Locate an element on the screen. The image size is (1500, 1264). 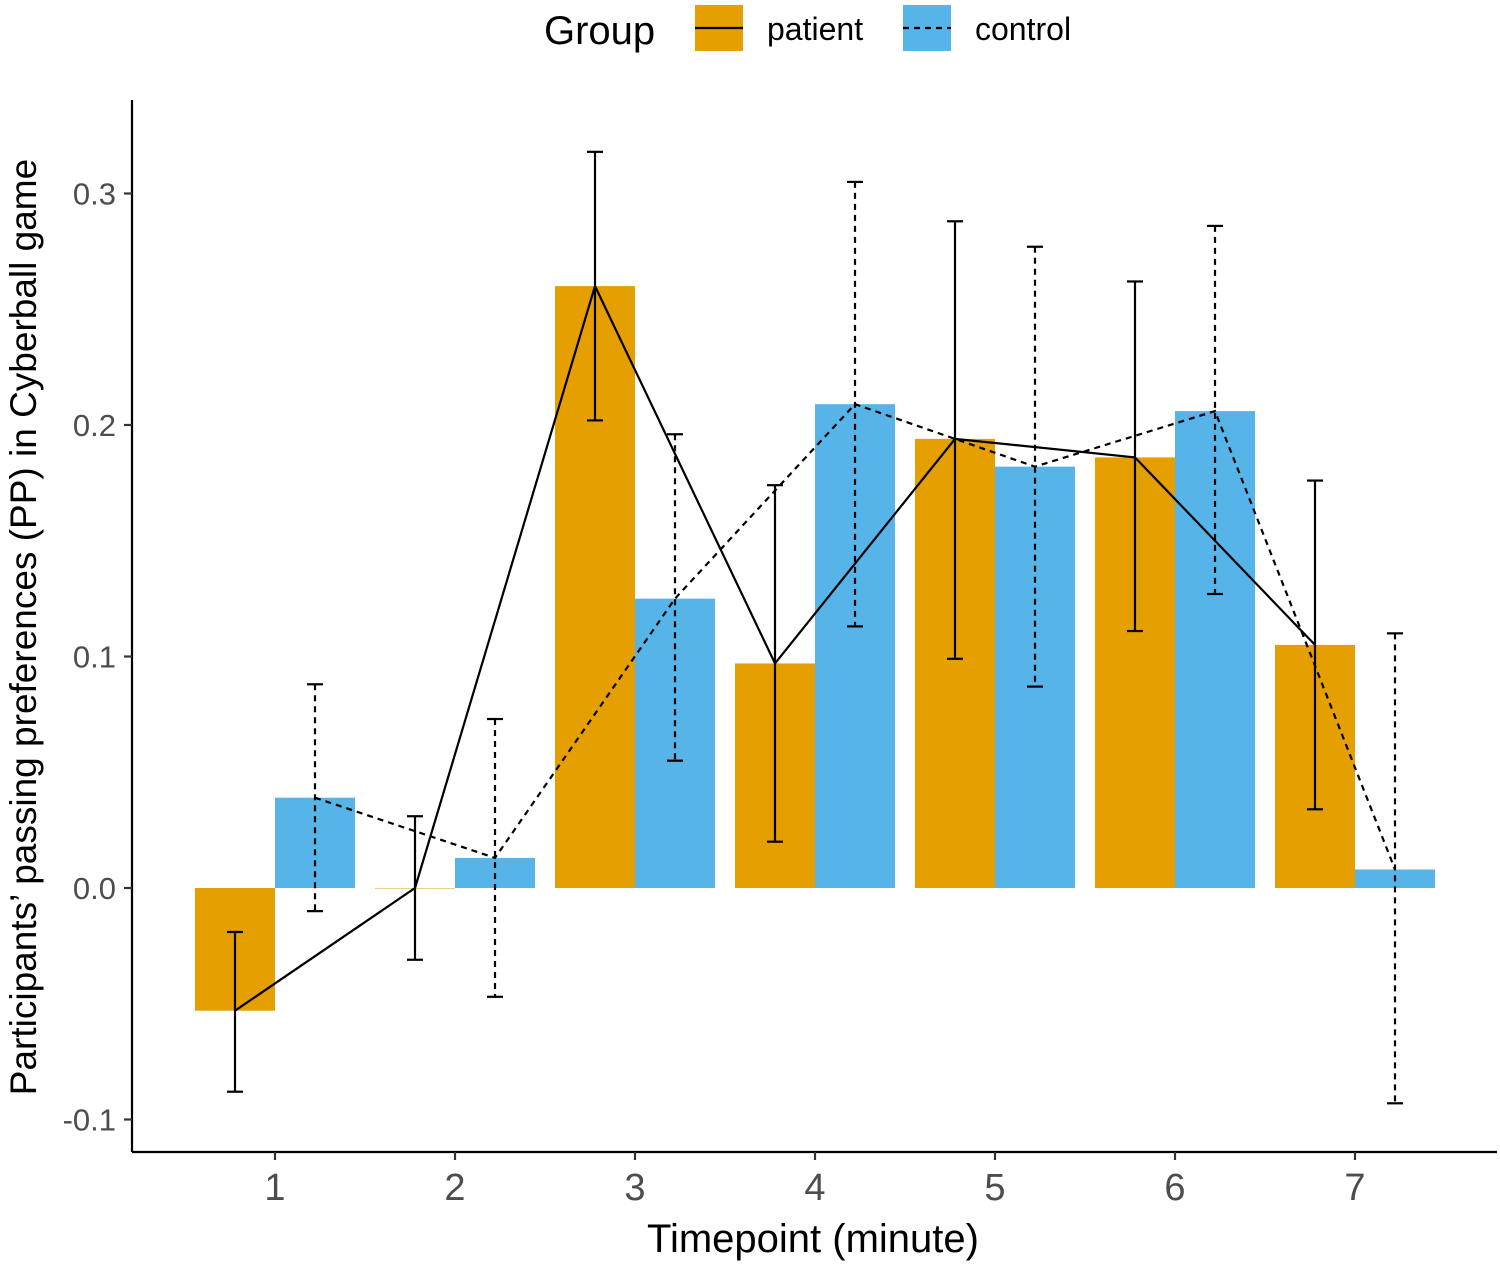
x-tick-label: 2 is located at coordinates (454, 1188).